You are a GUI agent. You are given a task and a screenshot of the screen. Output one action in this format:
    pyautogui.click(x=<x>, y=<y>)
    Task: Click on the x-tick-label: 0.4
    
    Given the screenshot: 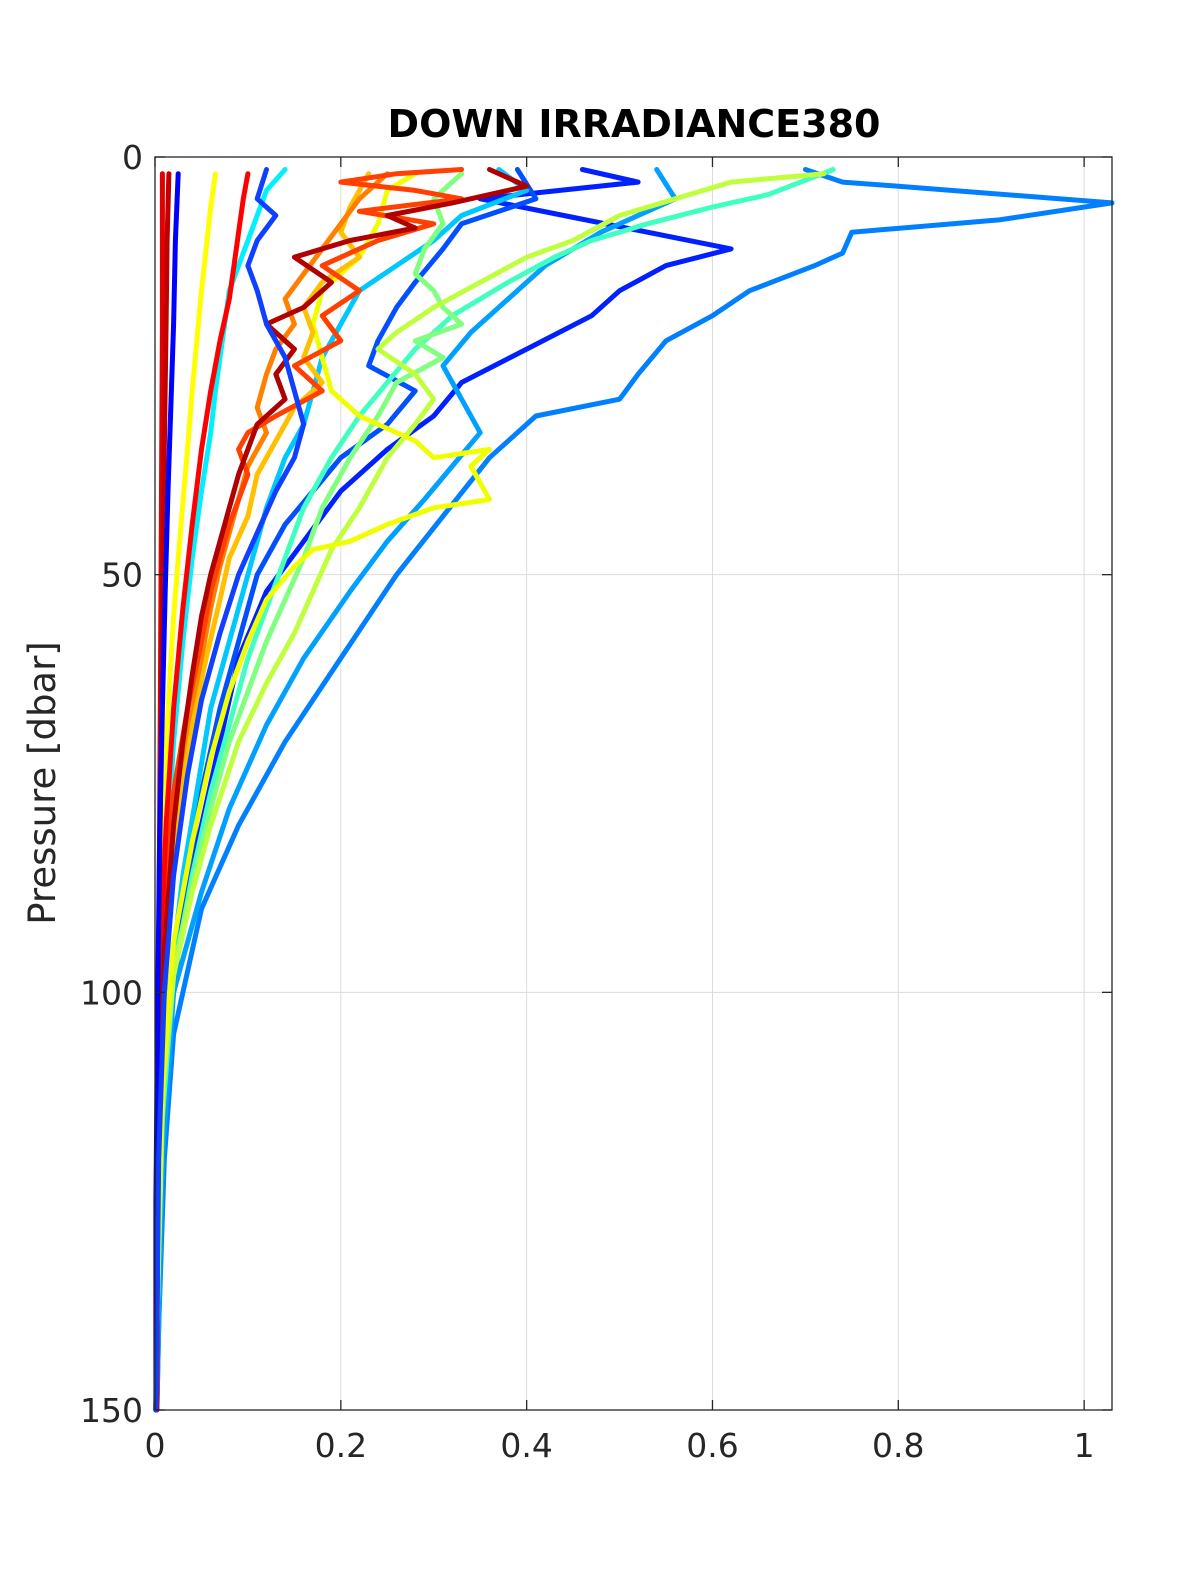 What is the action you would take?
    pyautogui.click(x=526, y=1445)
    